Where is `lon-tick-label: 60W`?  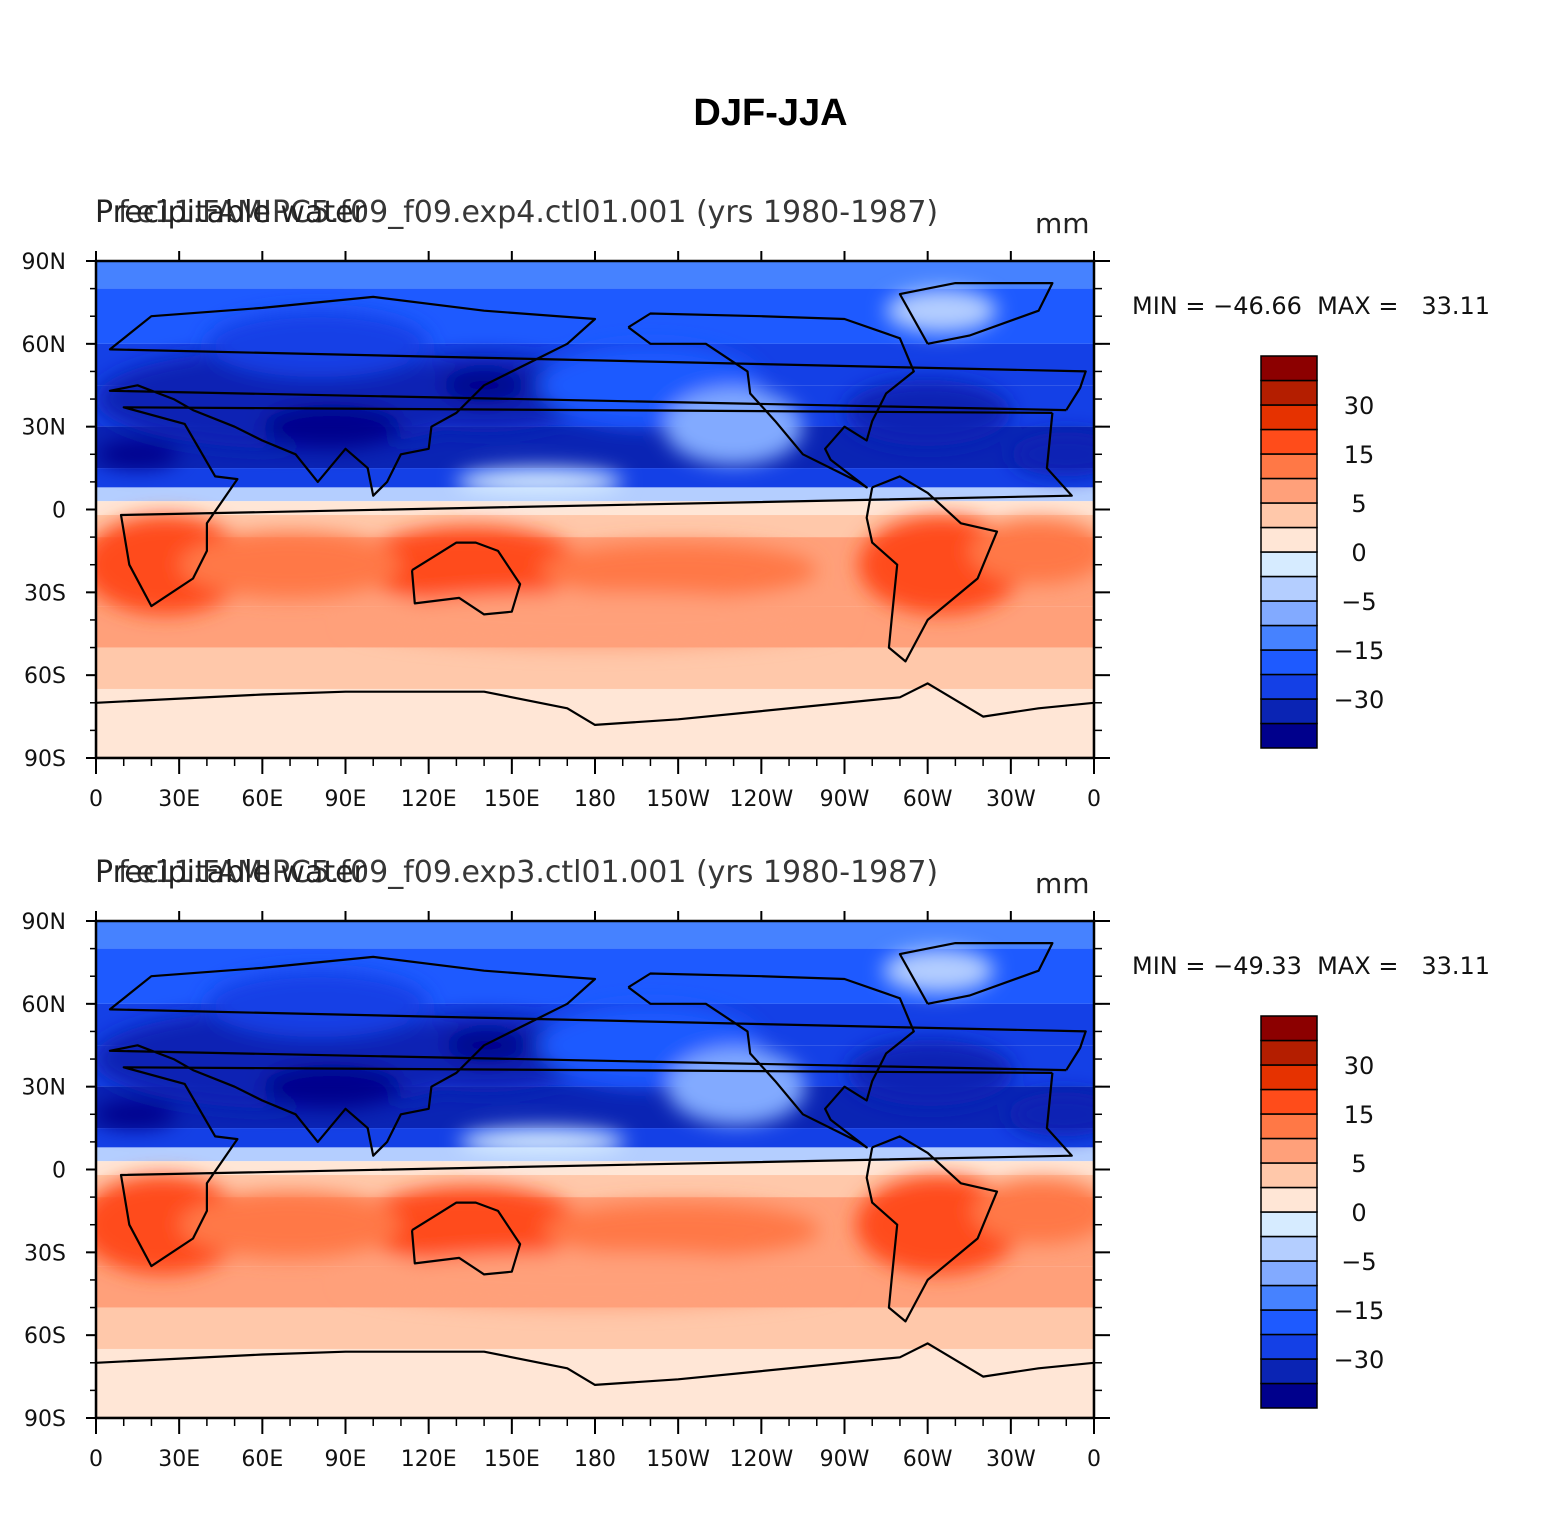
lon-tick-label: 60W is located at coordinates (928, 1459).